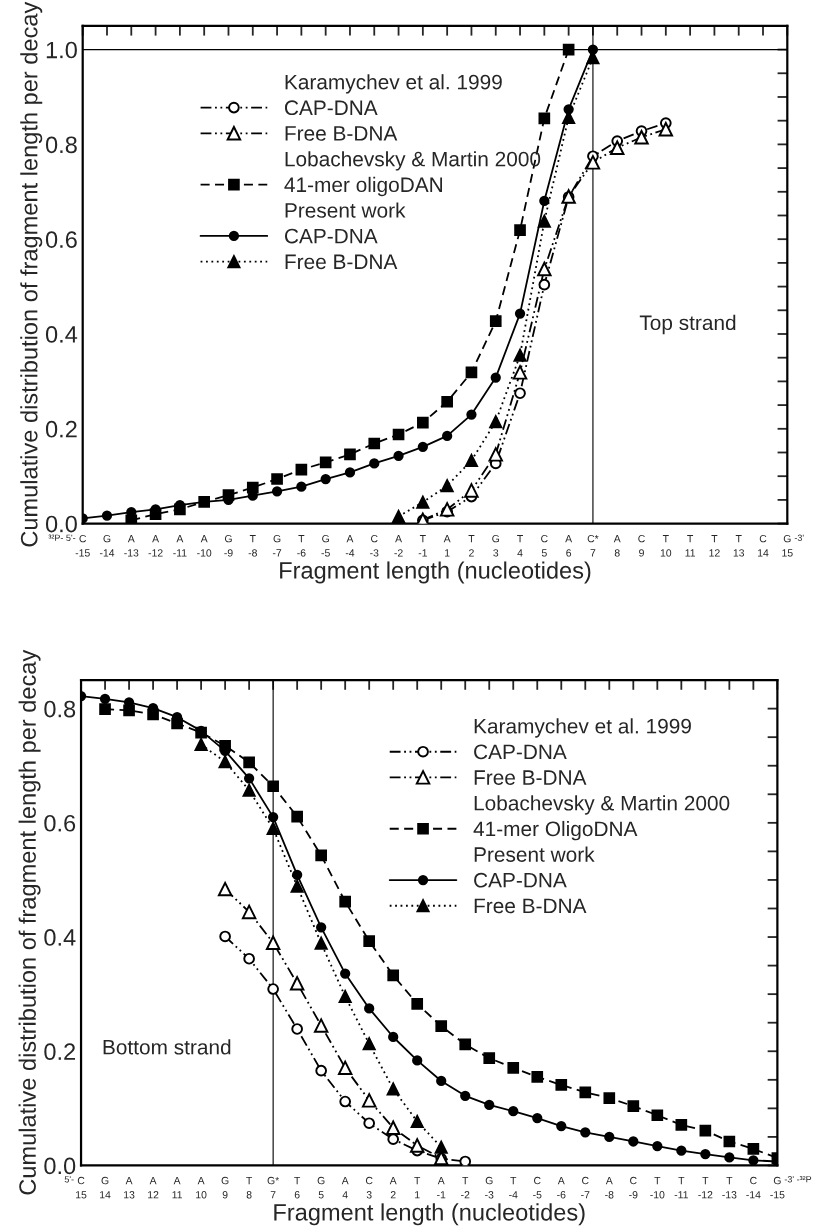 This screenshot has width=827, height=1232. What do you see at coordinates (363, 186) in the screenshot?
I see `legend-label: 41-mer oligoDAN` at bounding box center [363, 186].